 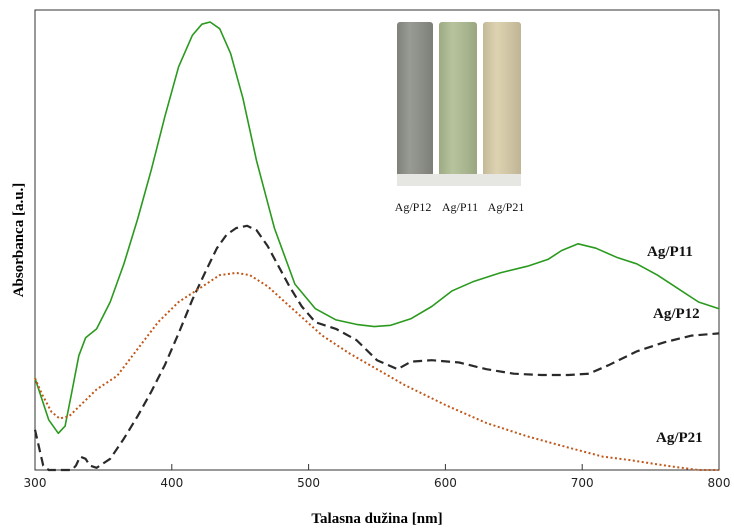 I want to click on inset-label-ag-p12: Ag/P12, so click(x=413, y=207).